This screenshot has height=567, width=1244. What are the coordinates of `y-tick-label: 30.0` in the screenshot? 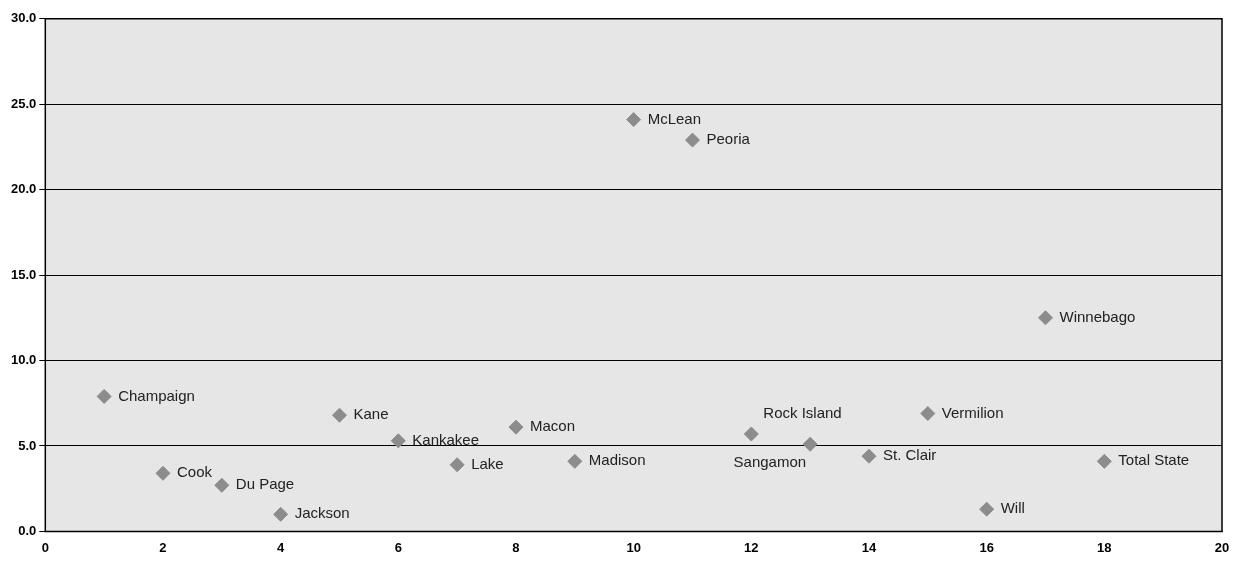 It's located at (23, 18).